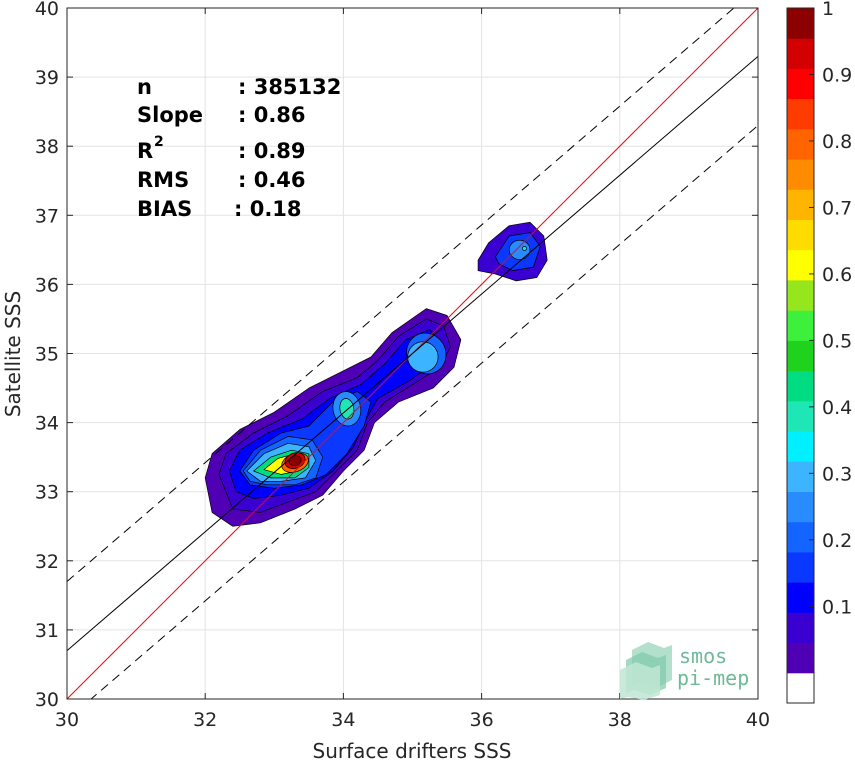 The image size is (855, 763). What do you see at coordinates (837, 275) in the screenshot?
I see `colorbar-tick-label: 0.6` at bounding box center [837, 275].